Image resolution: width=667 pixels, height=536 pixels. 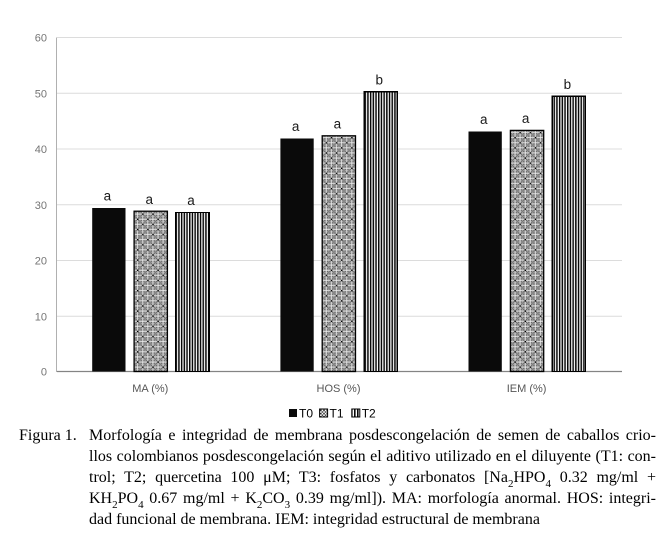 I want to click on svg-text: 40, so click(x=41, y=150).